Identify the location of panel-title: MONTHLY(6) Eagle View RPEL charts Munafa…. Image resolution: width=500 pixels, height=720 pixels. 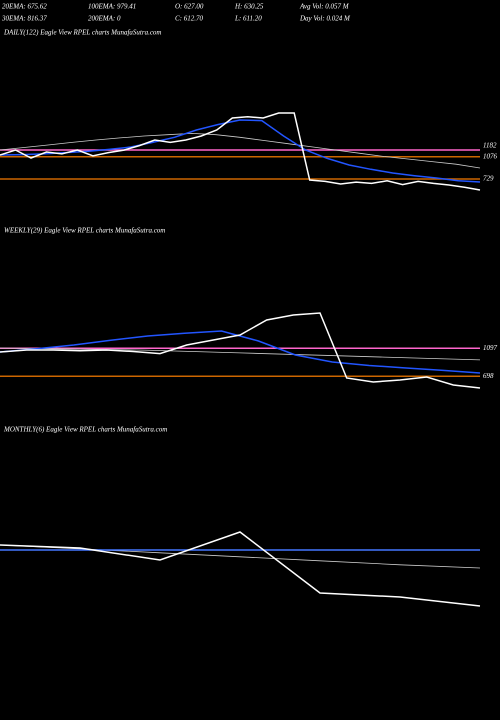
(85, 430).